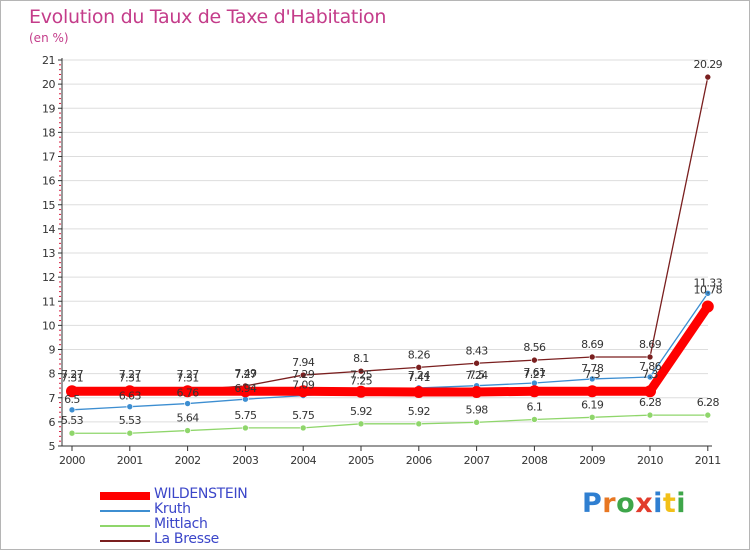 This screenshot has width=750, height=550. Describe the element at coordinates (708, 64) in the screenshot. I see `data-label-la-bresse: 20.29` at that location.